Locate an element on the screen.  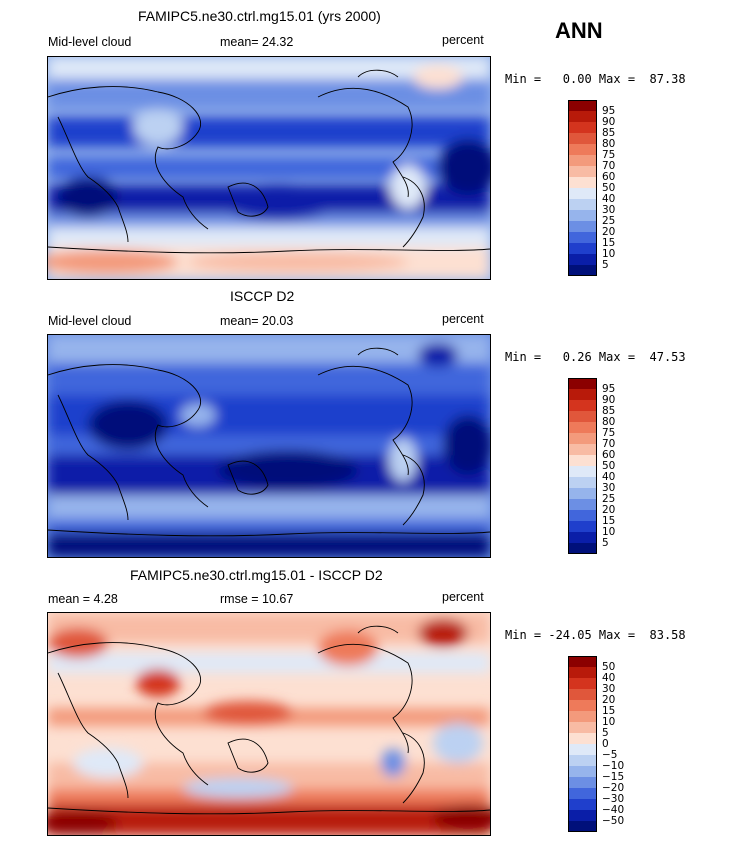
panel2-colorbar-tick: 40 is located at coordinates (609, 477).